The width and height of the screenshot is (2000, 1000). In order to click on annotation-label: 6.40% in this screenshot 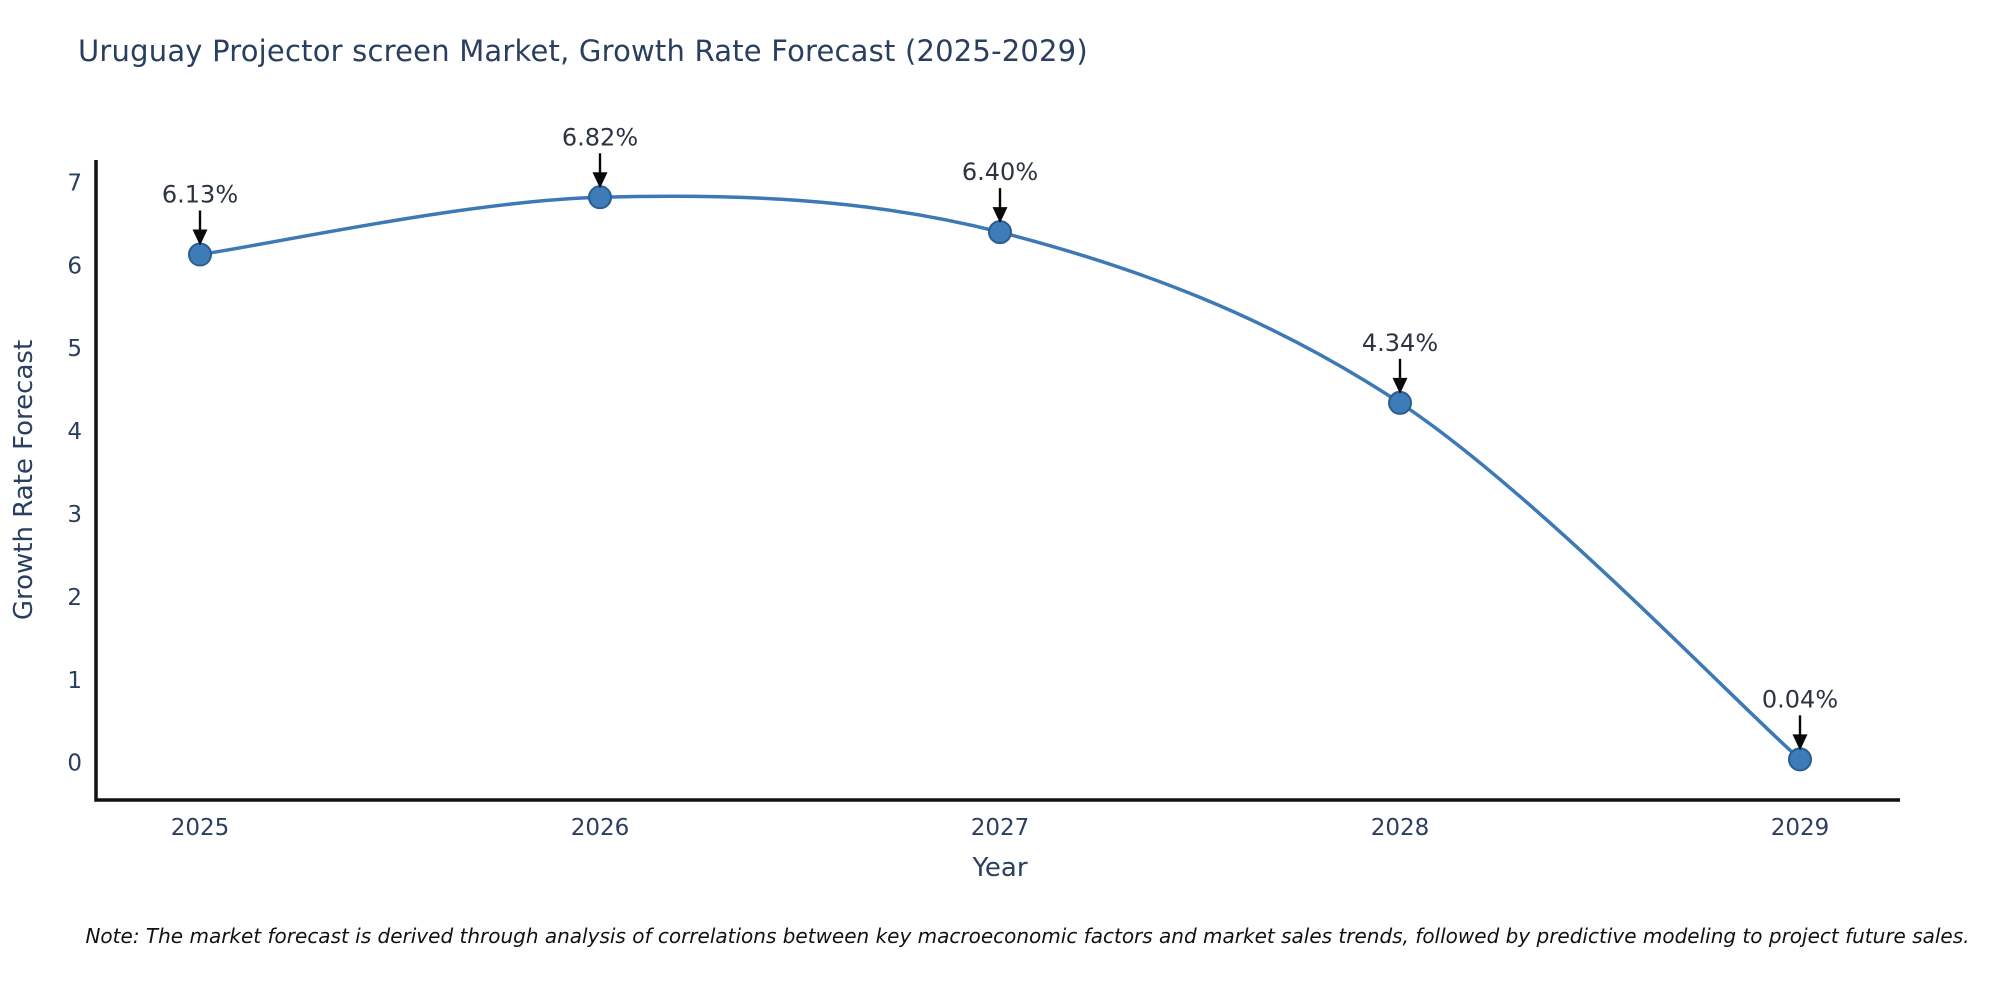, I will do `click(1000, 172)`.